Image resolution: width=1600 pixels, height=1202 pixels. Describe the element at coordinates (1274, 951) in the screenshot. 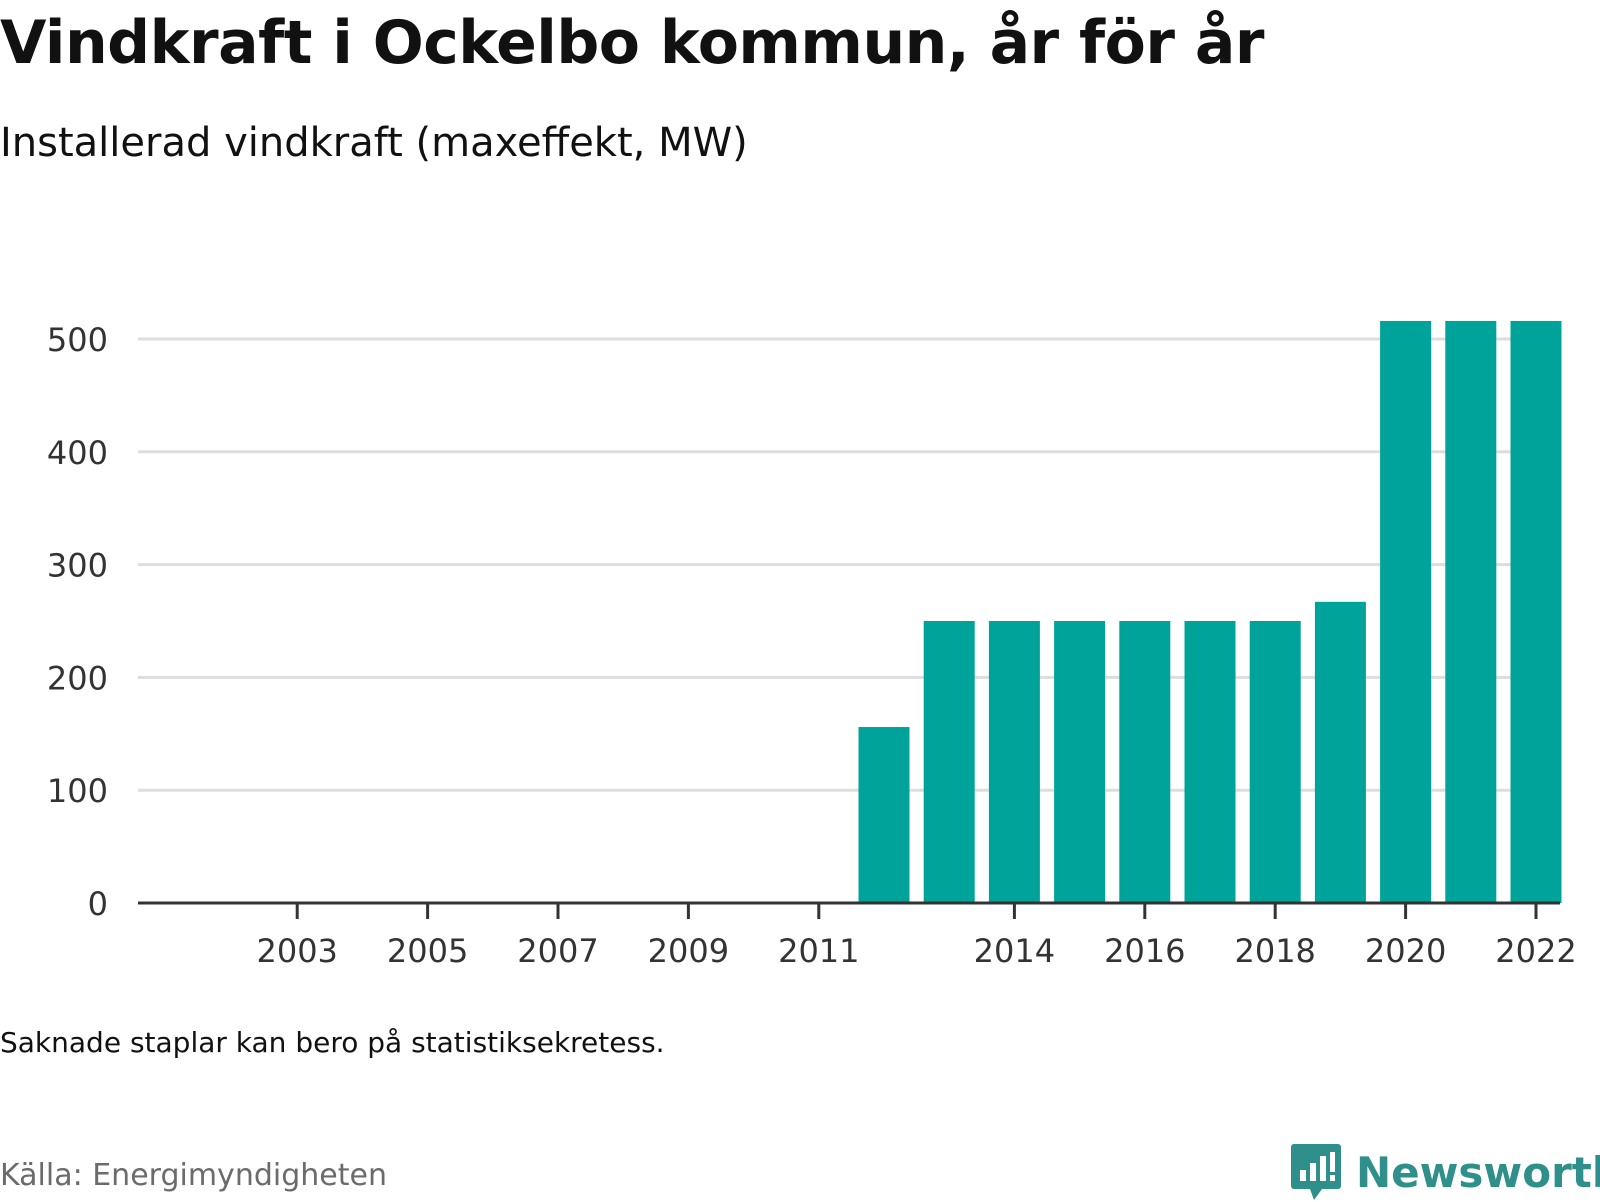

I see `x-tick-label-2018: 2018` at that location.